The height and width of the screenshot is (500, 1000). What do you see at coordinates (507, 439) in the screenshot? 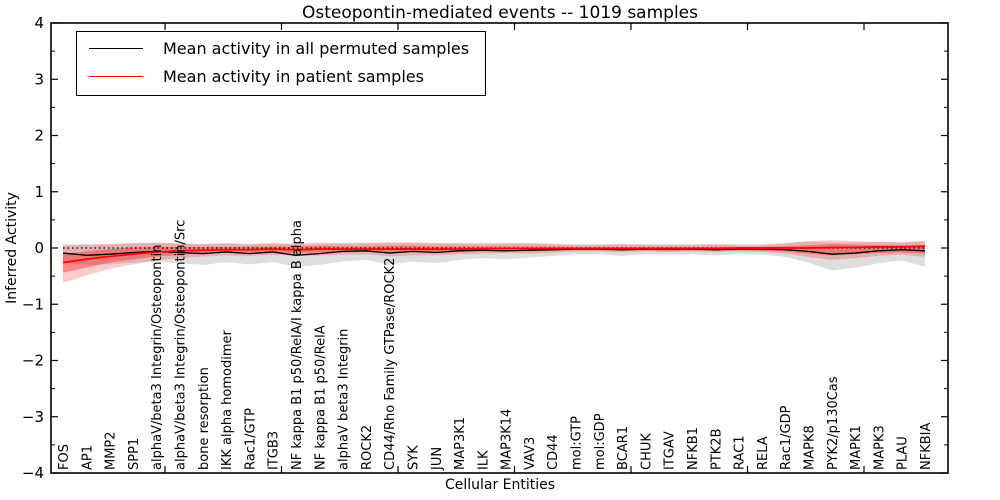
I see `x-category-label: MAP3K14` at bounding box center [507, 439].